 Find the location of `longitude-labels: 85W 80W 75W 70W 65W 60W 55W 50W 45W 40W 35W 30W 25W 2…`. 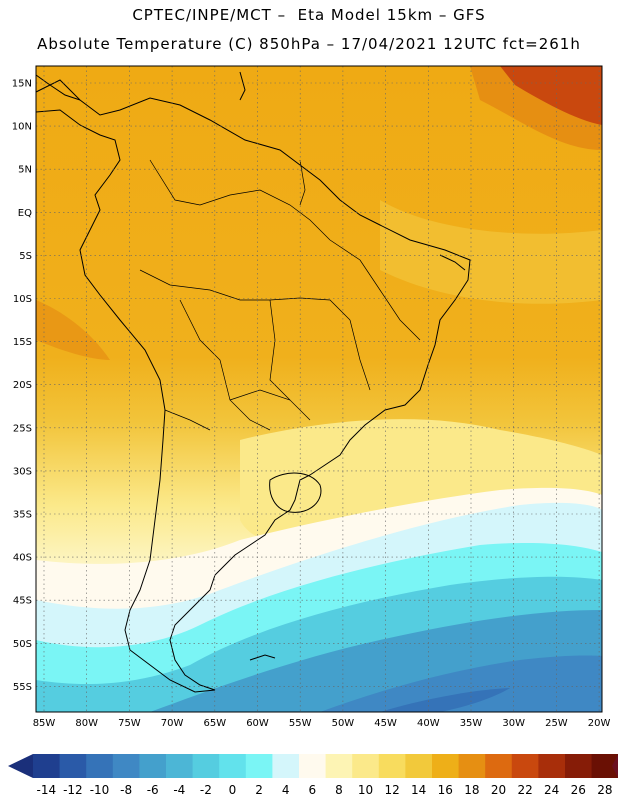

longitude-labels: 85W 80W 75W 70W 65W 60W 55W 50W 45W 40W 35W 30W 25W 2… is located at coordinates (322, 723).